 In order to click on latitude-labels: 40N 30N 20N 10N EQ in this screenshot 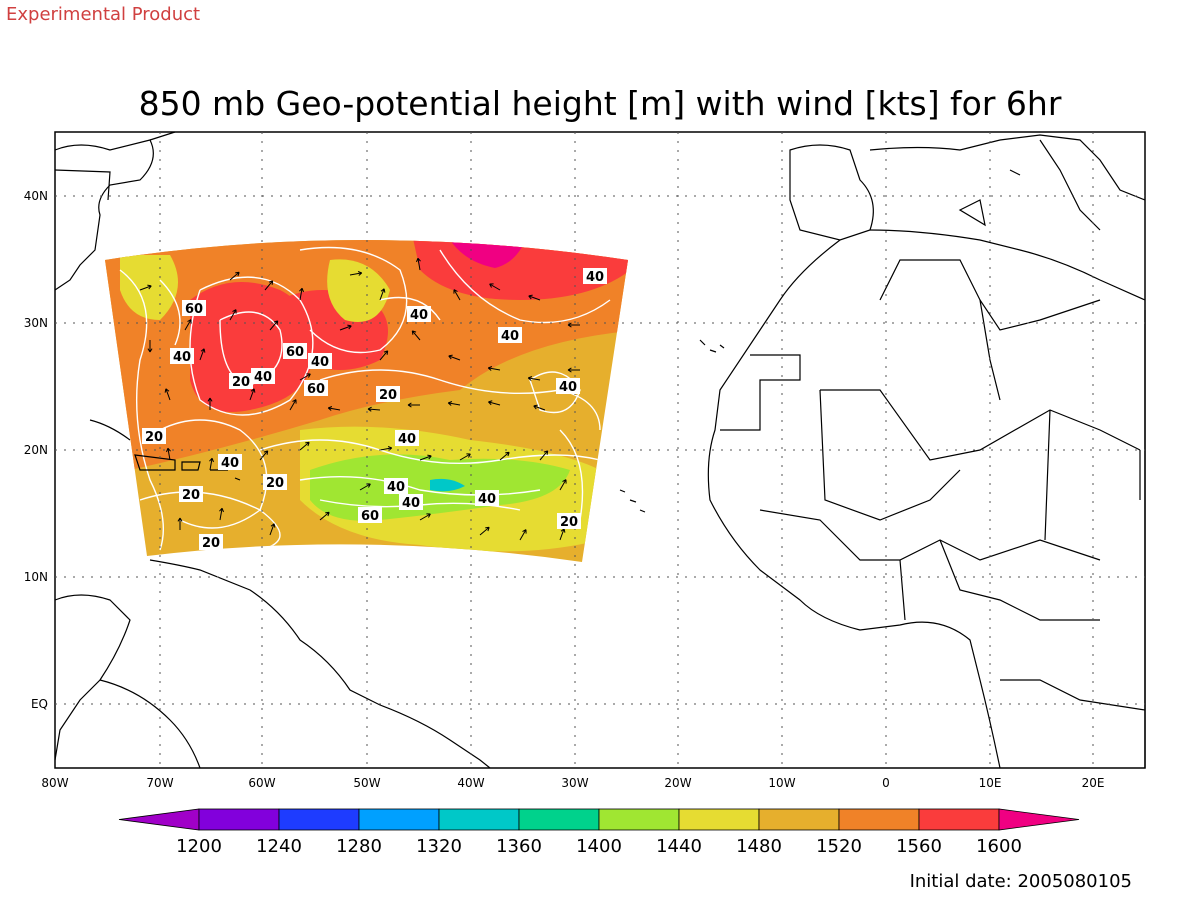, I will do `click(36, 450)`.